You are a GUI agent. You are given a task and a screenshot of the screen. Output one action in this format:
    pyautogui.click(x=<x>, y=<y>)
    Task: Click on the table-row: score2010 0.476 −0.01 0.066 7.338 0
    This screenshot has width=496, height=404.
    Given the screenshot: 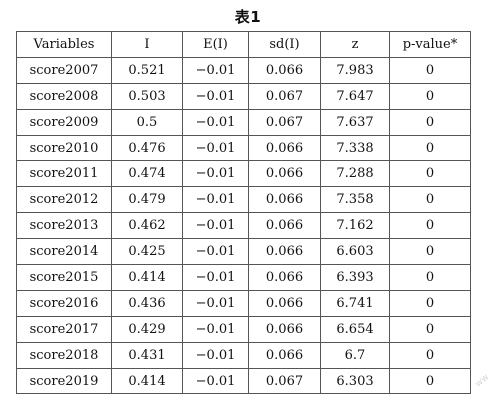 What is the action you would take?
    pyautogui.click(x=243, y=148)
    